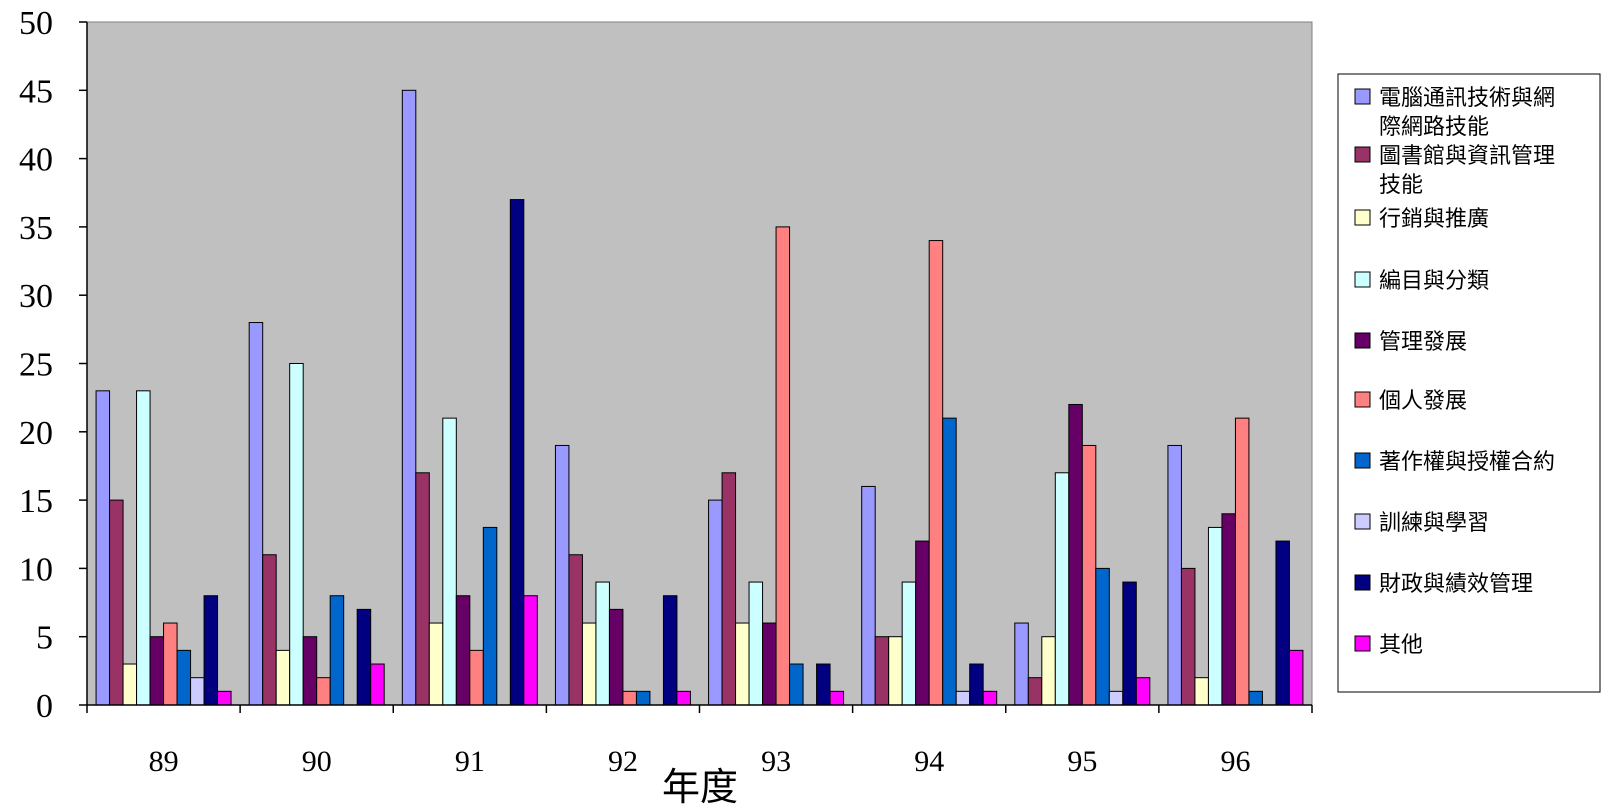 The height and width of the screenshot is (808, 1602). I want to click on y-tick-label: 5, so click(44, 638).